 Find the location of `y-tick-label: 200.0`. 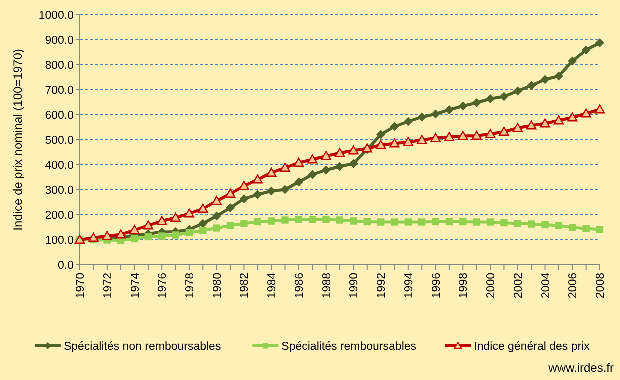

y-tick-label: 200.0 is located at coordinates (59, 216).